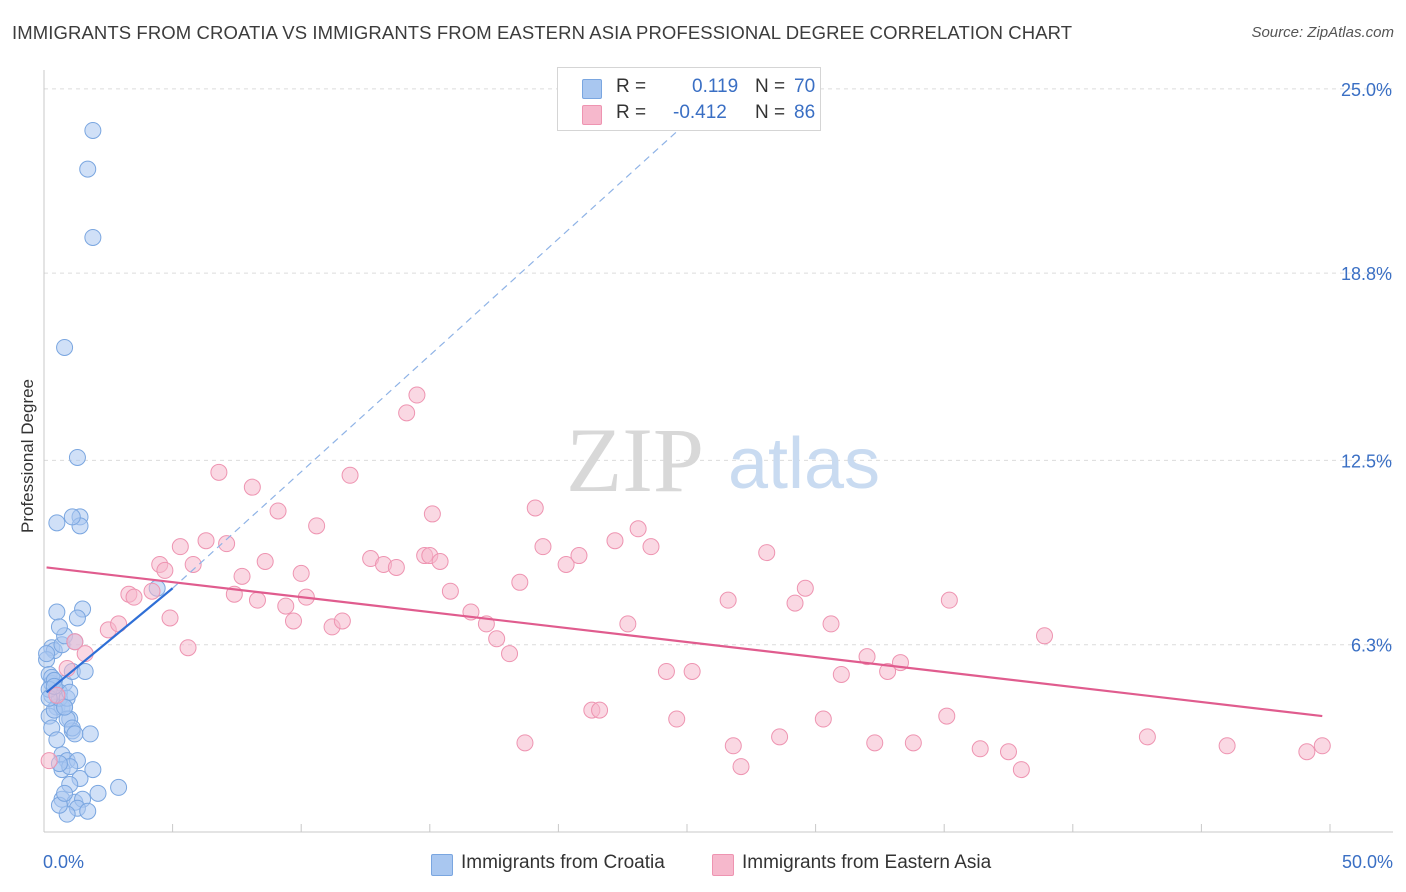 The width and height of the screenshot is (1406, 892). I want to click on source-label: Source: ZipAtlas.com, so click(1322, 32).